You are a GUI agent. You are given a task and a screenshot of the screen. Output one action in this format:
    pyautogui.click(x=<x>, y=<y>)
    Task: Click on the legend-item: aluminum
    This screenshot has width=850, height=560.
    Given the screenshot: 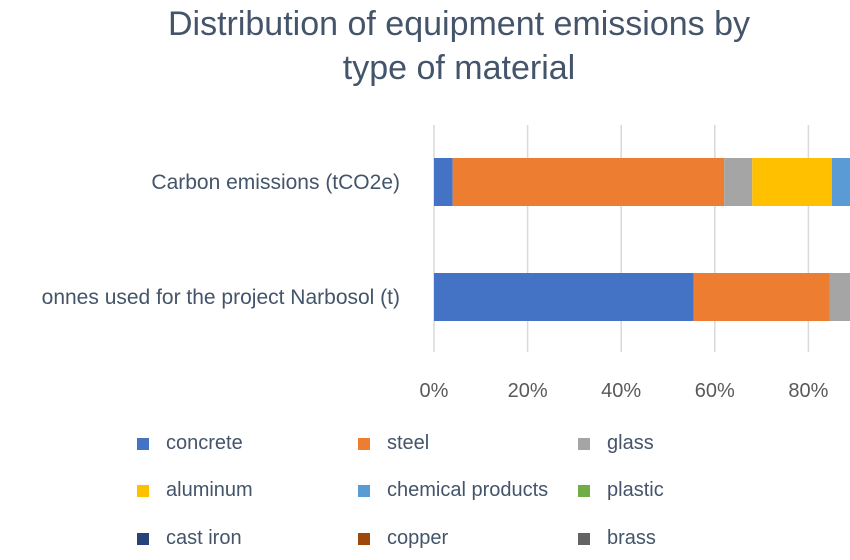 What is the action you would take?
    pyautogui.click(x=195, y=490)
    